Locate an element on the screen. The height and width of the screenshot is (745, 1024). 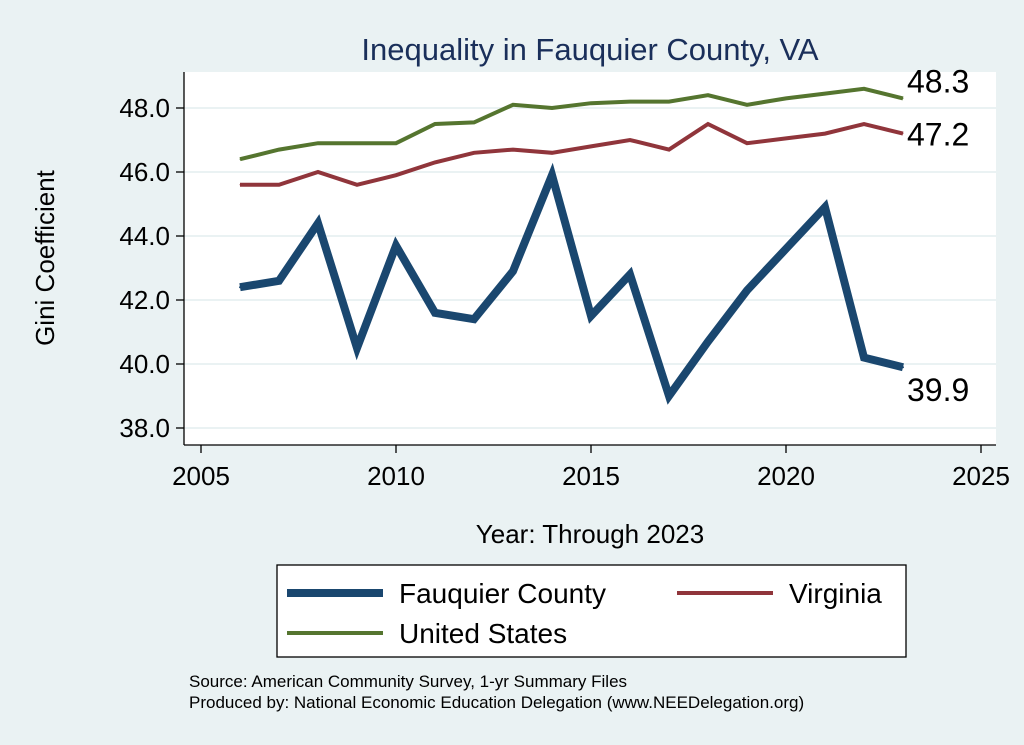
y-tick-label-1: 40.0 is located at coordinates (144, 364).